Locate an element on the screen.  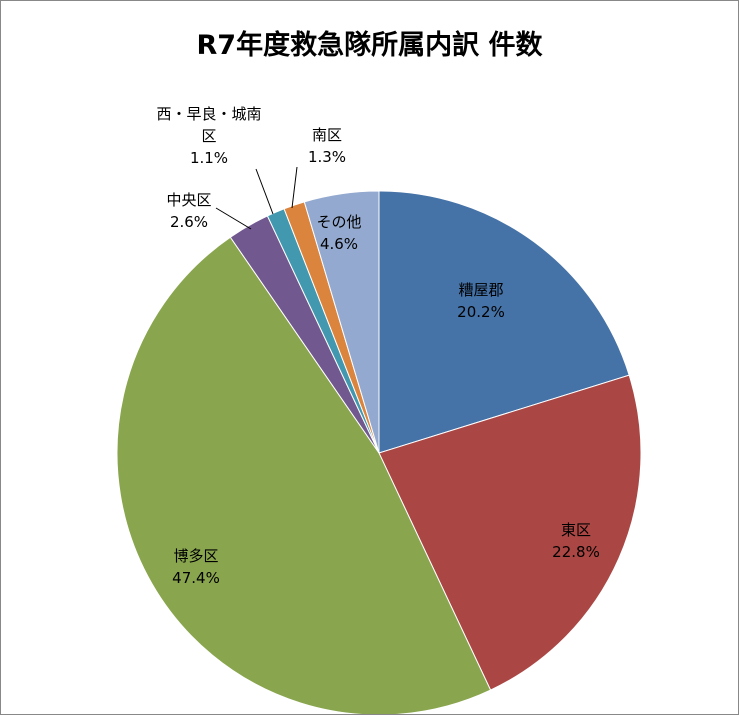
category-label: 博多区 is located at coordinates (196, 556).